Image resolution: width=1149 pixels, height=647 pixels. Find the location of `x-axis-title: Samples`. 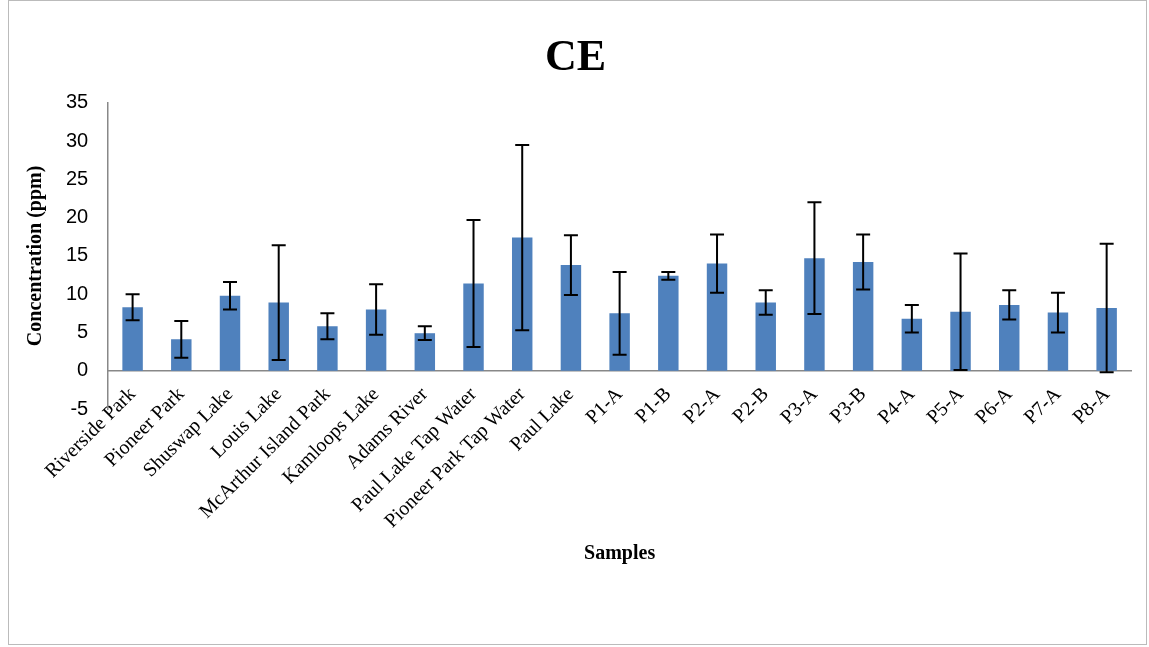

x-axis-title: Samples is located at coordinates (620, 553).